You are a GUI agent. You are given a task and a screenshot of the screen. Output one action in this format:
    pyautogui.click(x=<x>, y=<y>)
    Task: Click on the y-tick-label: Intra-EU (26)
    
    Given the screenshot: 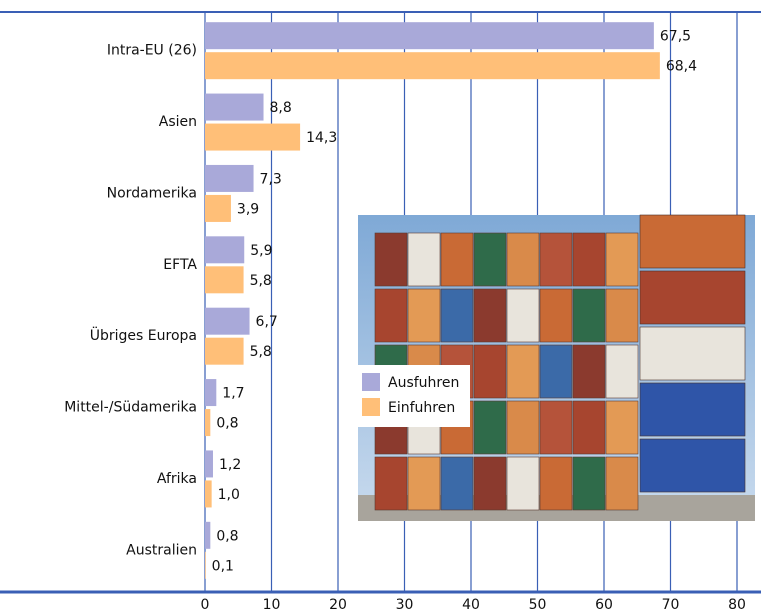 What is the action you would take?
    pyautogui.click(x=152, y=51)
    